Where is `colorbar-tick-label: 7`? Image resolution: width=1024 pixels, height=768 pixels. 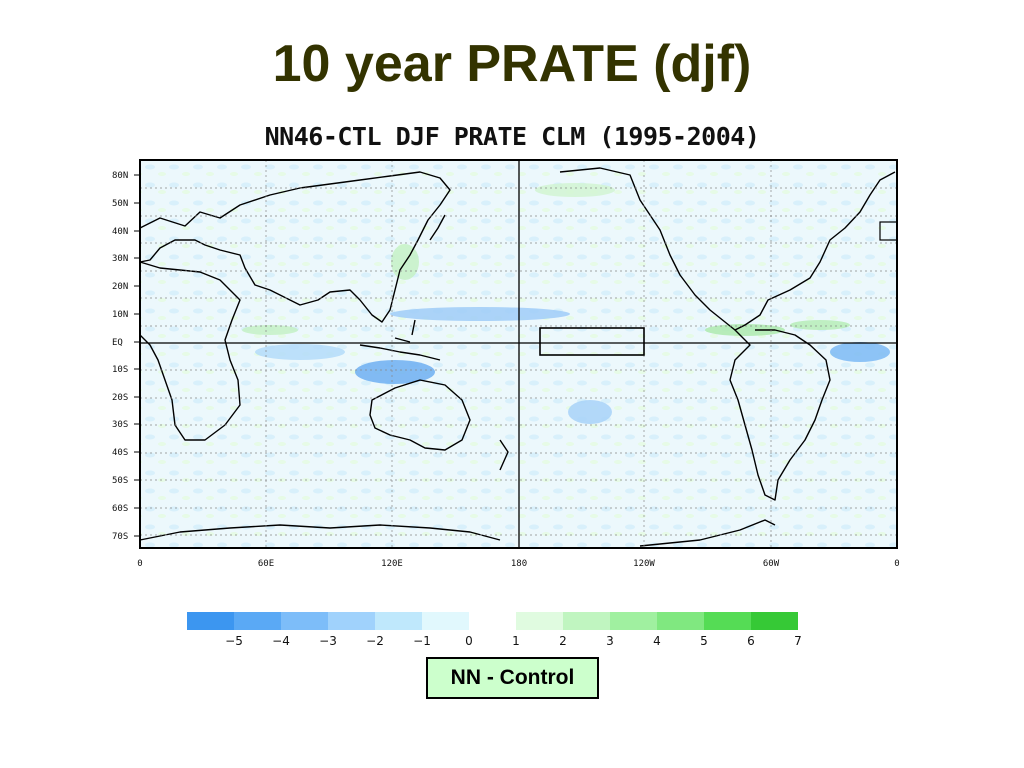
colorbar-tick-label: 7 is located at coordinates (798, 641).